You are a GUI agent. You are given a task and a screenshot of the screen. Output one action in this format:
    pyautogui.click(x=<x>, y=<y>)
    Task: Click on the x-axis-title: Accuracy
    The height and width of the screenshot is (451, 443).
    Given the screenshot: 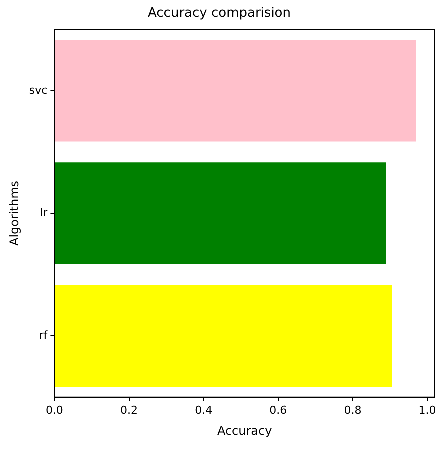 What is the action you would take?
    pyautogui.click(x=244, y=431)
    